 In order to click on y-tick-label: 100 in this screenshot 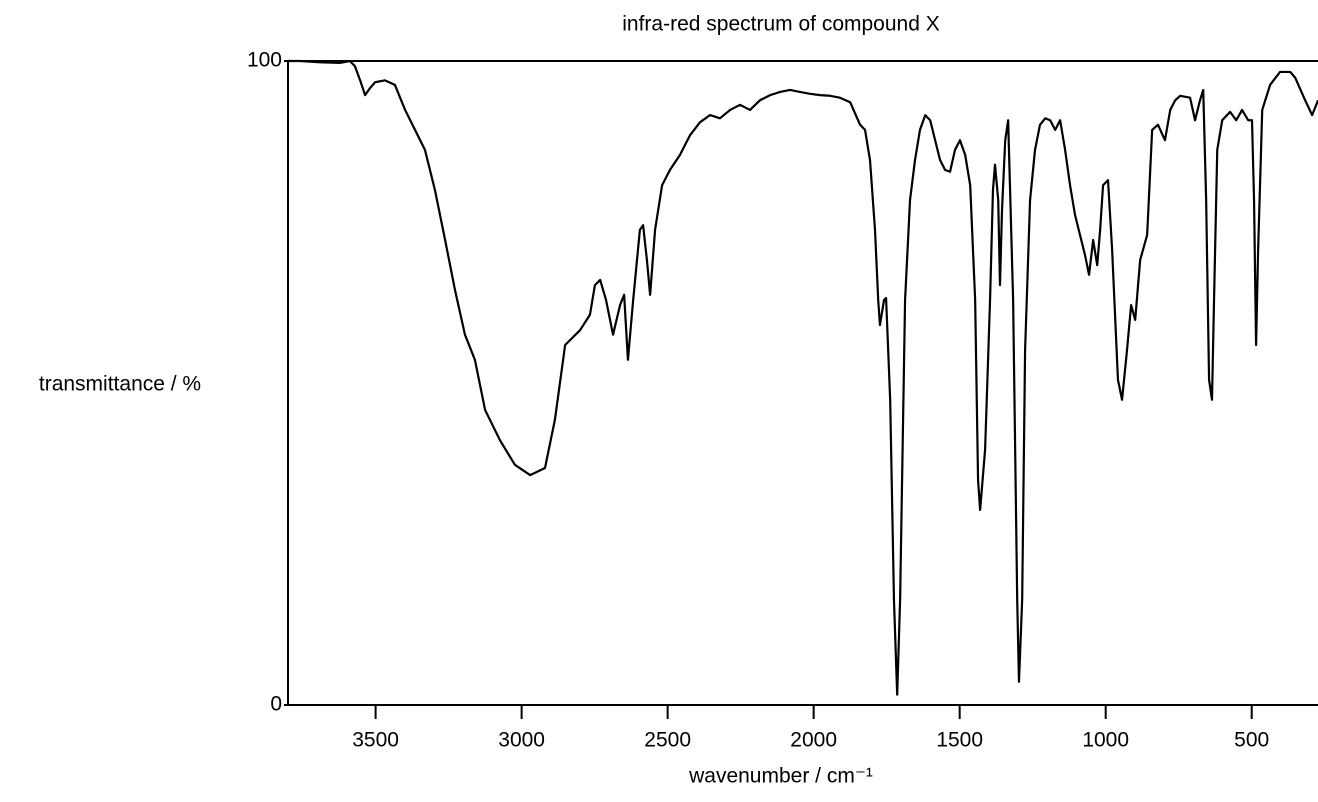, I will do `click(264, 60)`.